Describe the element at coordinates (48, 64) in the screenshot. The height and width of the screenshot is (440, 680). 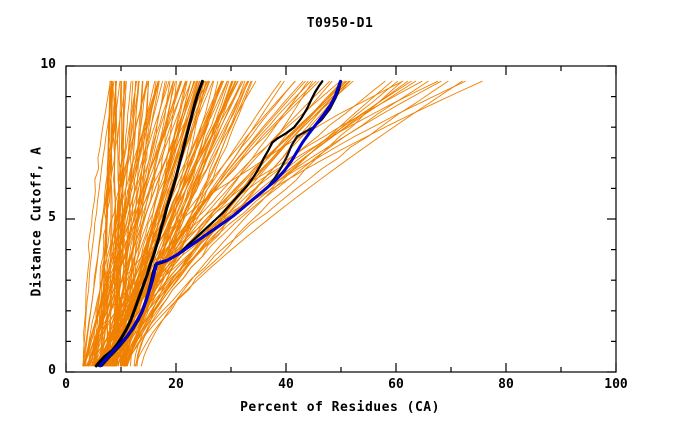
I see `y-tick-label-10: 10` at that location.